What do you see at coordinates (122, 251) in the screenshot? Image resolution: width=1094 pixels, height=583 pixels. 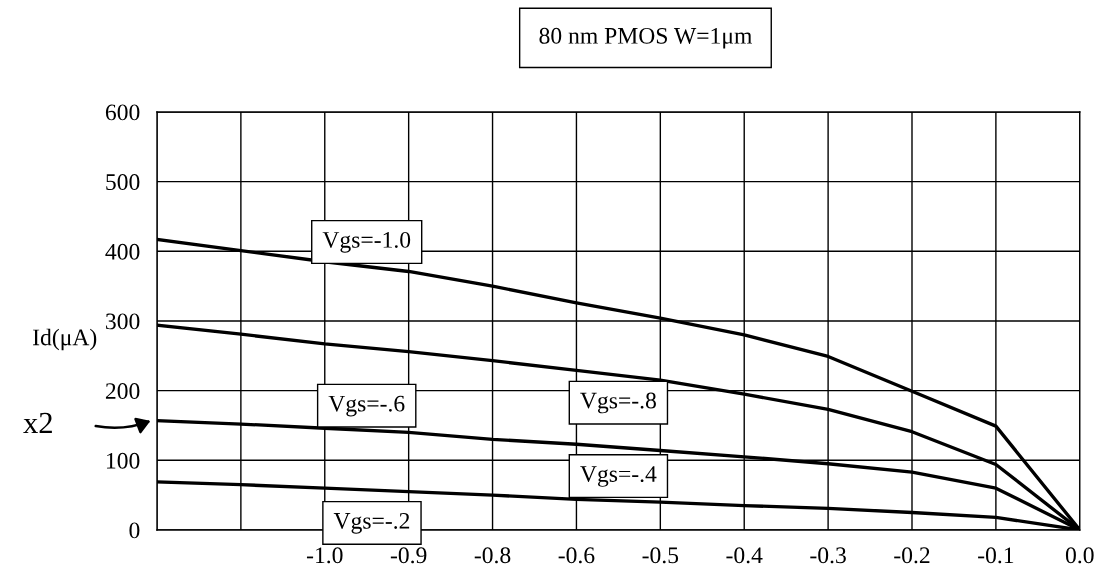 I see `y-tick-label: 400` at bounding box center [122, 251].